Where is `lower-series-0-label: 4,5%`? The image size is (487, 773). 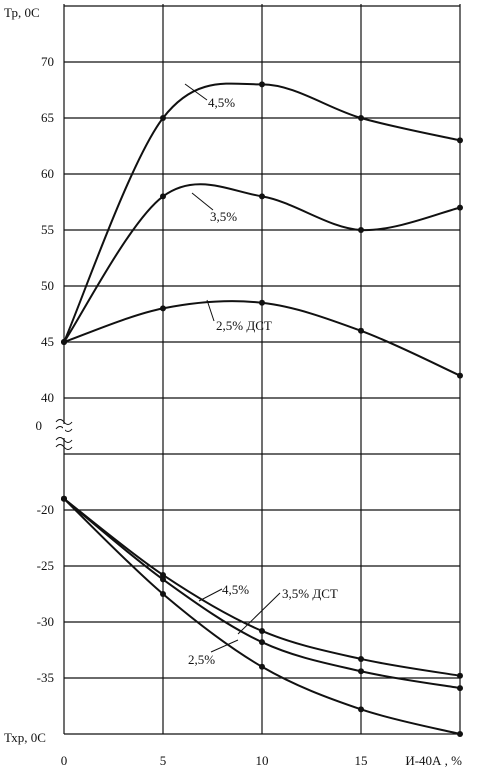
lower-series-0-label: 4,5% is located at coordinates (235, 589).